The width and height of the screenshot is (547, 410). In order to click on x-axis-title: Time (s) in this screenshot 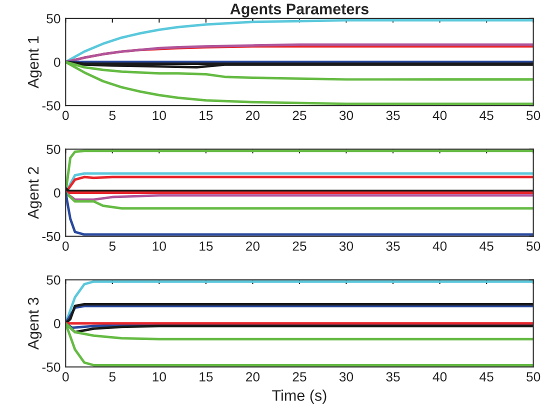, I will do `click(299, 397)`.